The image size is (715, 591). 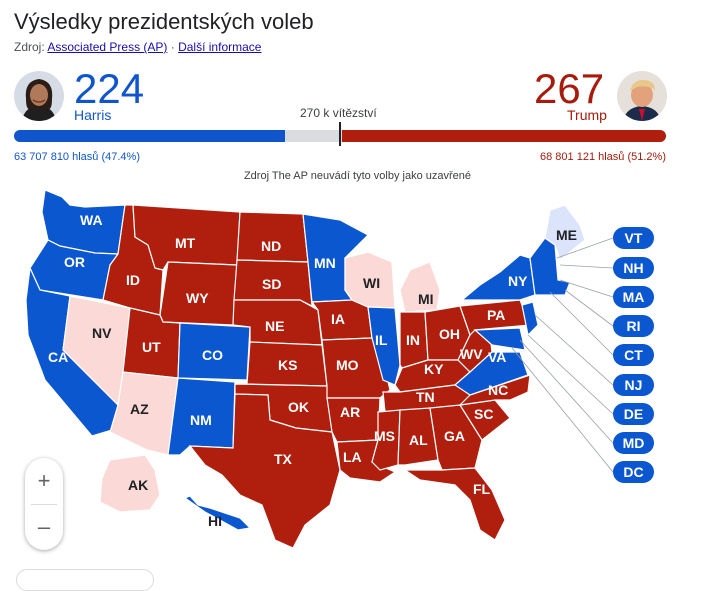 I want to click on harris-avatar, so click(x=39, y=96).